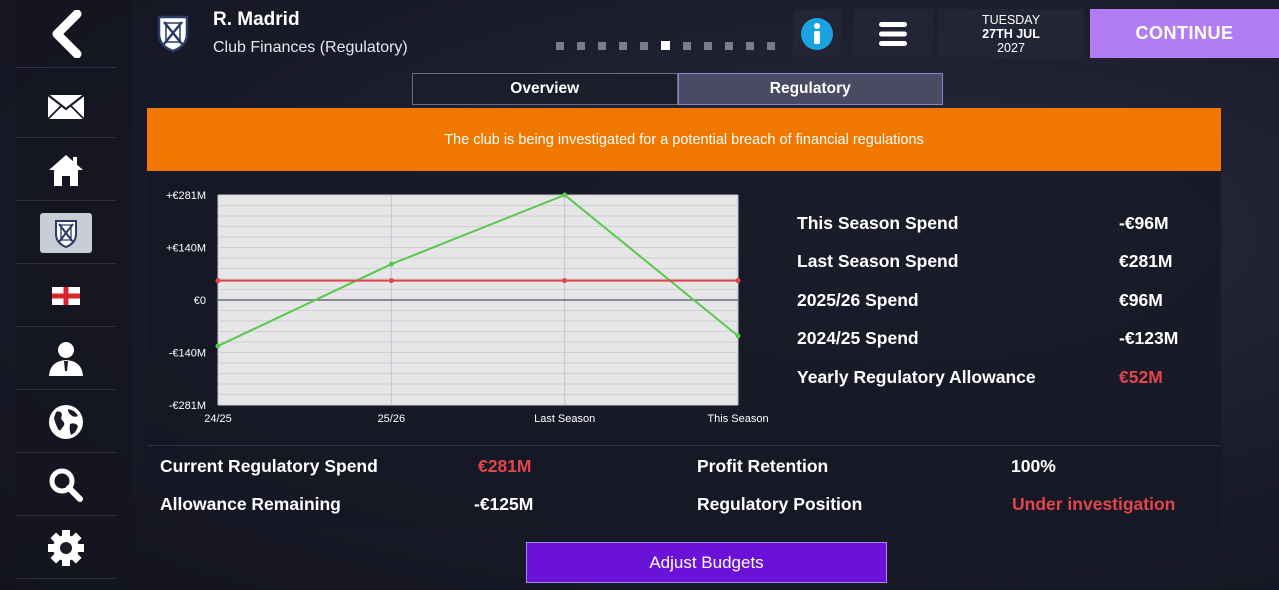  I want to click on profit-retention-label: Profit Retention, so click(763, 466).